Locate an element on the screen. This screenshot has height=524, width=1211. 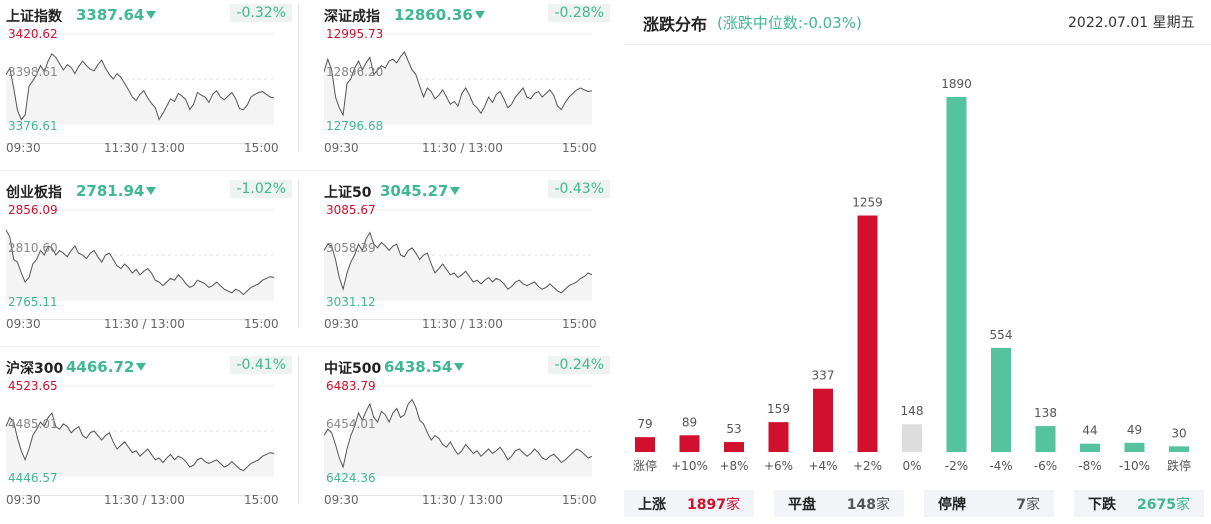
summary-down-unit: 家 is located at coordinates (1183, 505).